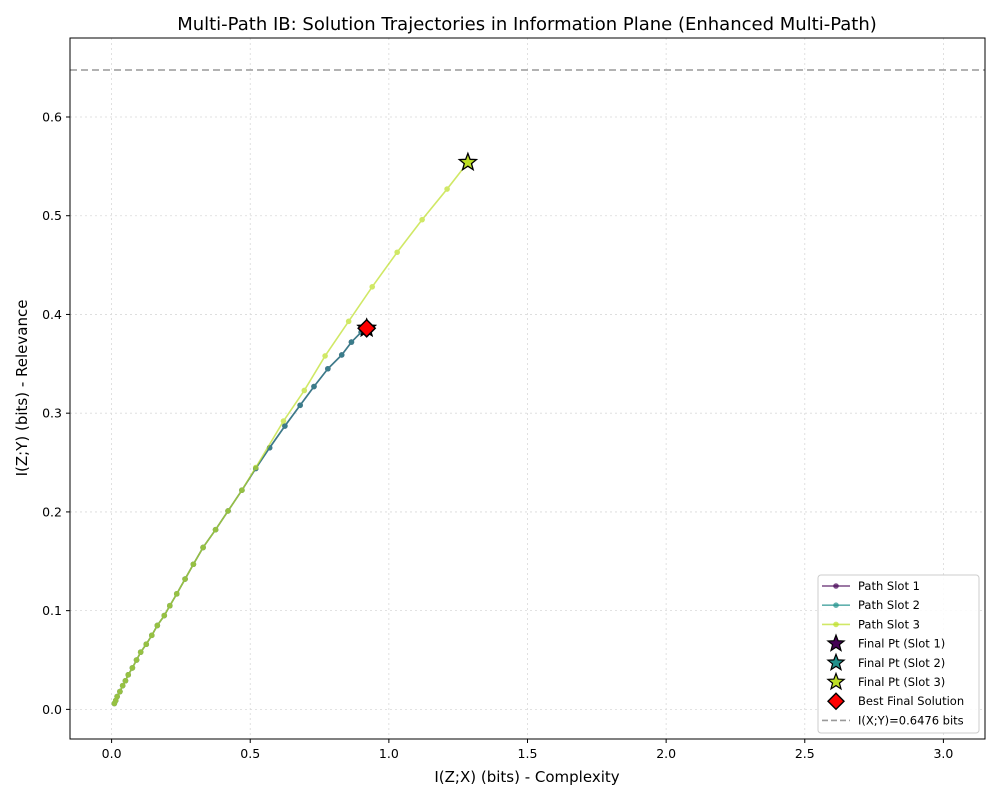  I want to click on y-tick-label: 0.2, so click(52, 511).